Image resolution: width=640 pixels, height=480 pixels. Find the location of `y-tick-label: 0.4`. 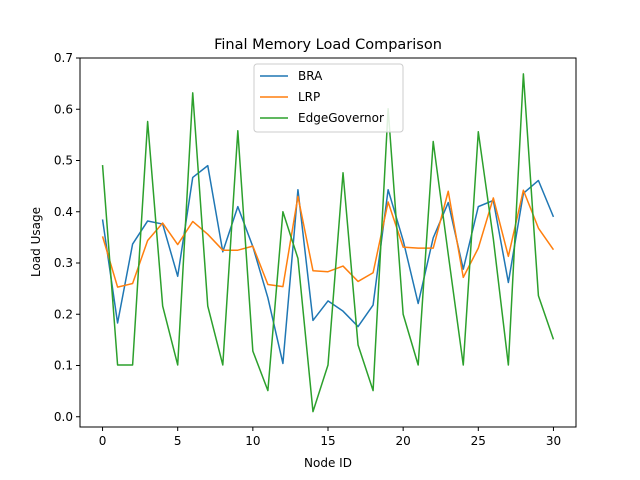

y-tick-label: 0.4 is located at coordinates (63, 212).